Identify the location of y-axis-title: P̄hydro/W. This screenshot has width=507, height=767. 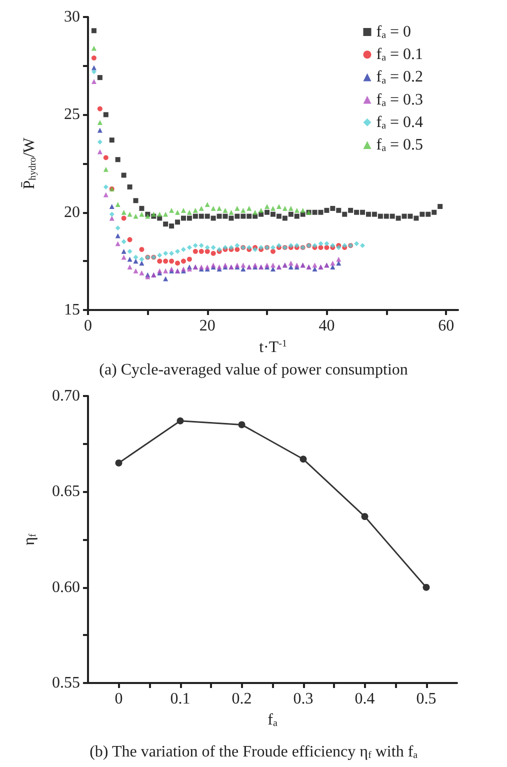
(29, 163).